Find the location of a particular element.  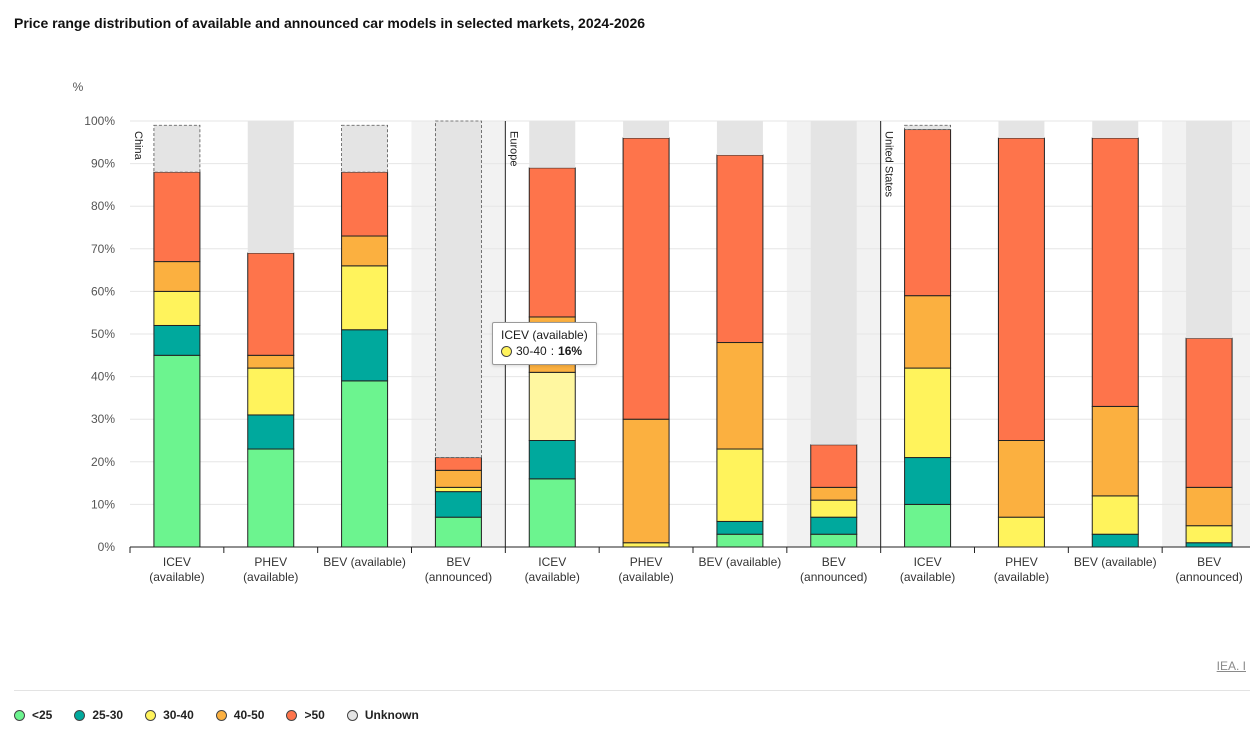

legend-item: <25 is located at coordinates (33, 715).